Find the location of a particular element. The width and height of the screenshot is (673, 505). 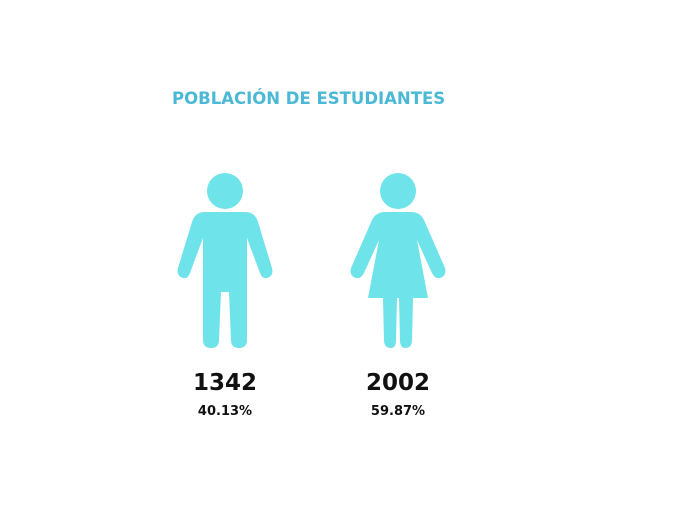

male-head is located at coordinates (225, 191).